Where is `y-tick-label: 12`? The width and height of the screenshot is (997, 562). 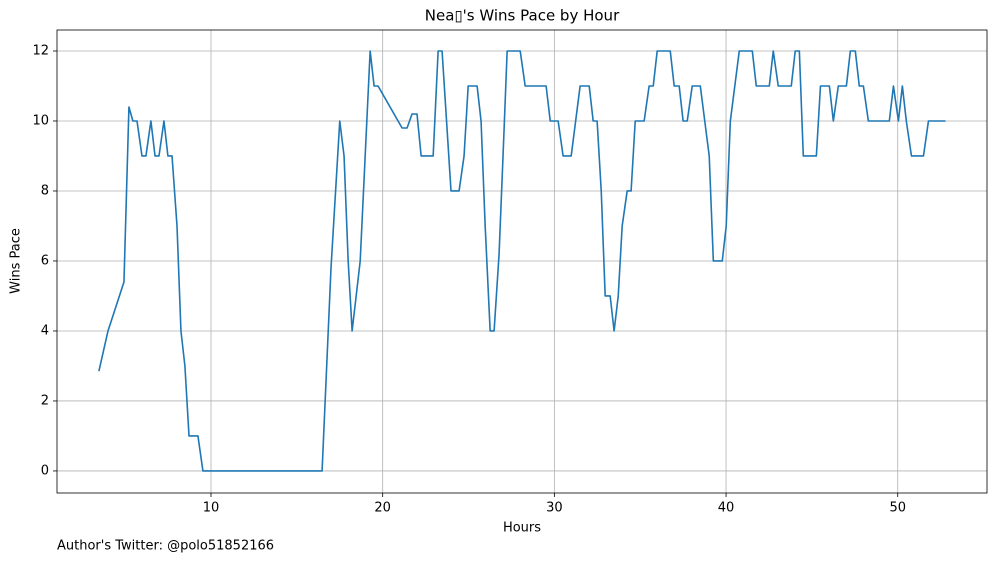 y-tick-label: 12 is located at coordinates (40, 50).